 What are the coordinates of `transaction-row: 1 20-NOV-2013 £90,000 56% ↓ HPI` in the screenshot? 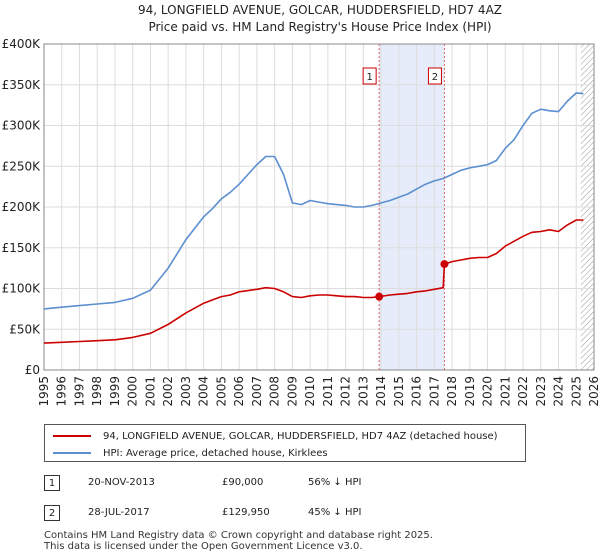 It's located at (304, 484).